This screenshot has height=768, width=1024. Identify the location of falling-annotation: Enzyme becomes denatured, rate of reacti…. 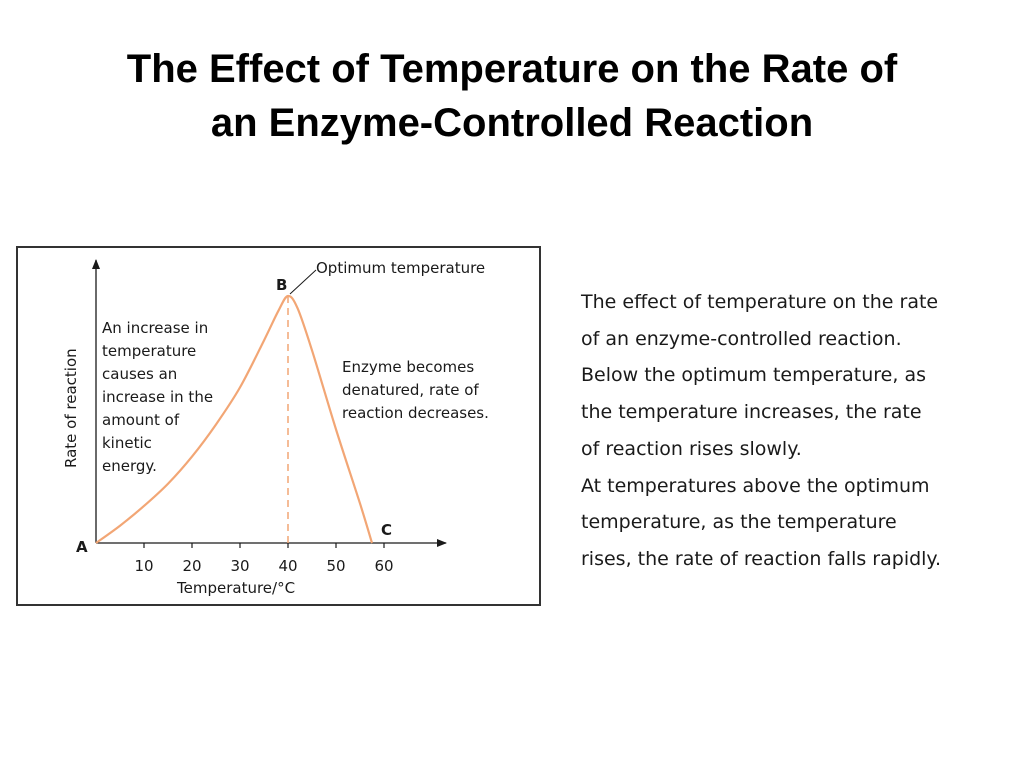
(415, 390).